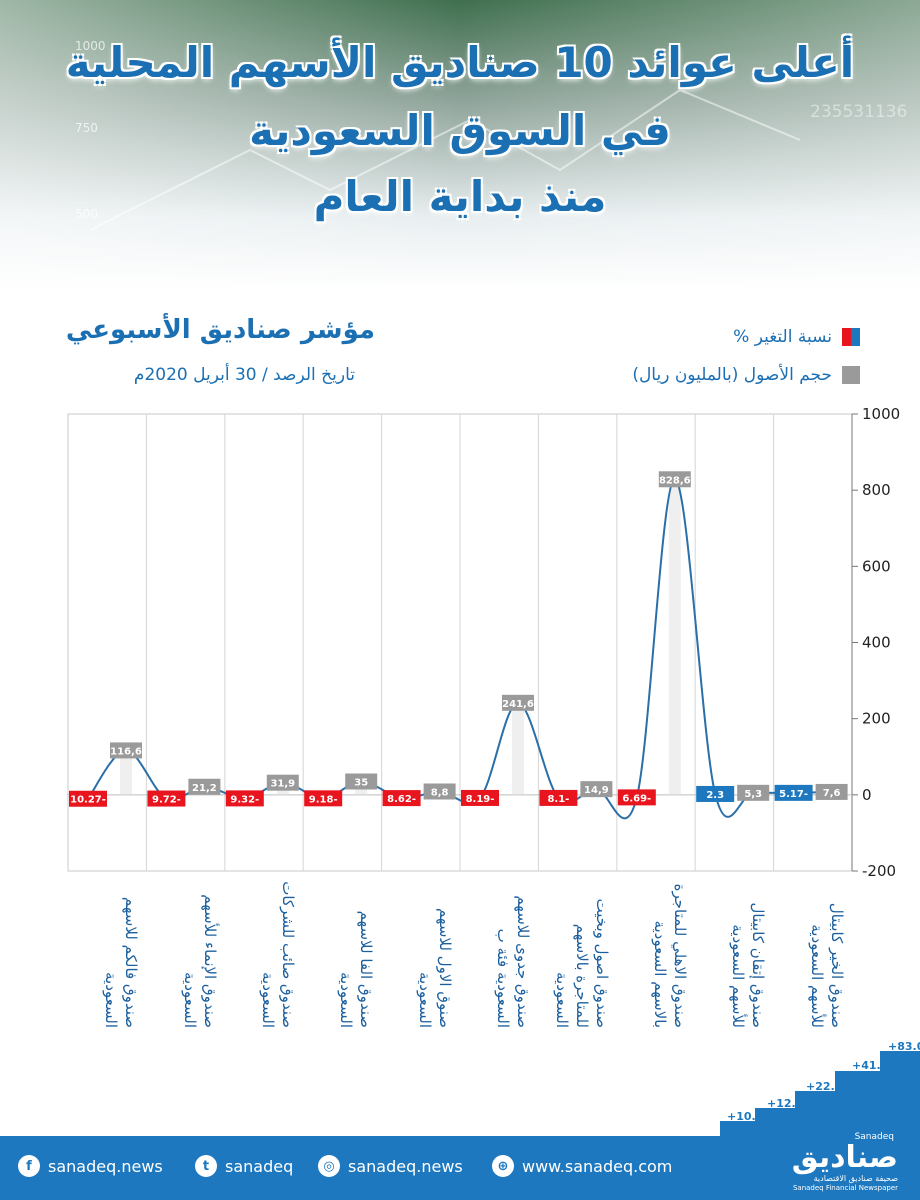 This screenshot has width=920, height=1200. Describe the element at coordinates (881, 414) in the screenshot. I see `y-tick-label: 1000` at that location.